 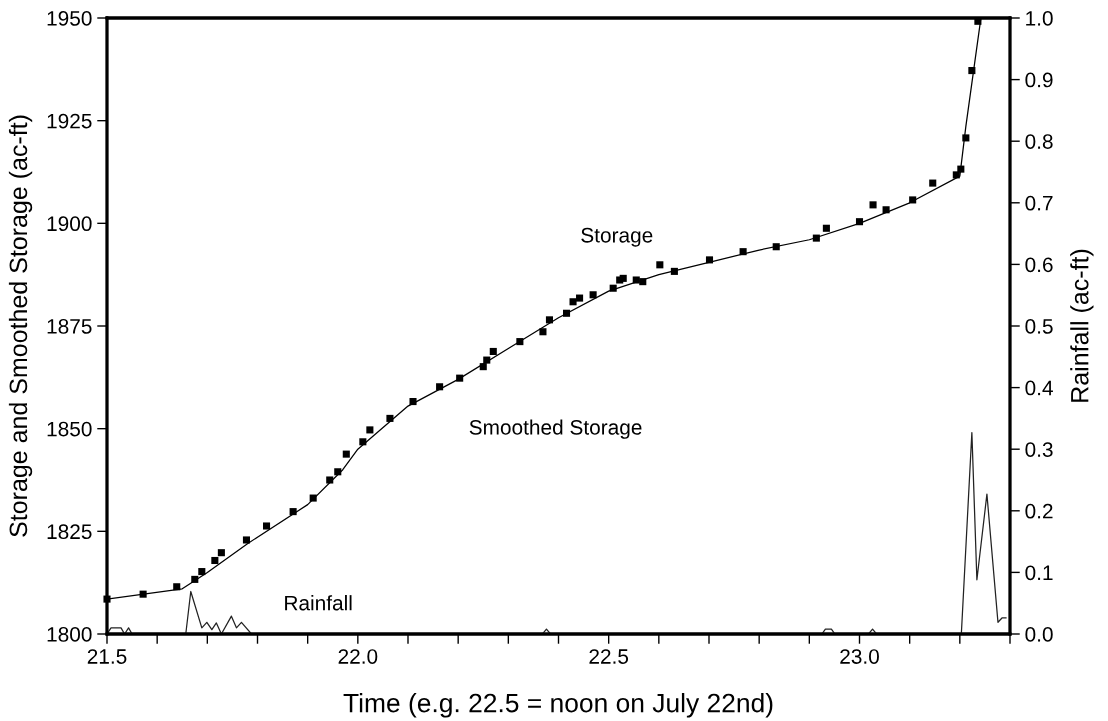 I want to click on y2-tick-label: 0.4, so click(x=1039, y=388).